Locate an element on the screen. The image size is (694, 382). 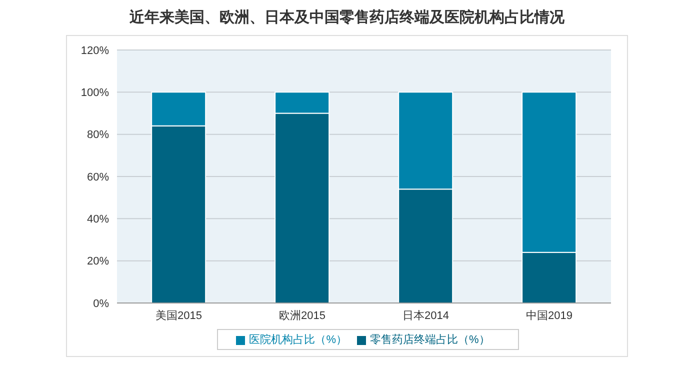
chart-title: 近年来美国、欧洲、日本及中国零售药店终端及医院机构占比情况 is located at coordinates (347, 17).